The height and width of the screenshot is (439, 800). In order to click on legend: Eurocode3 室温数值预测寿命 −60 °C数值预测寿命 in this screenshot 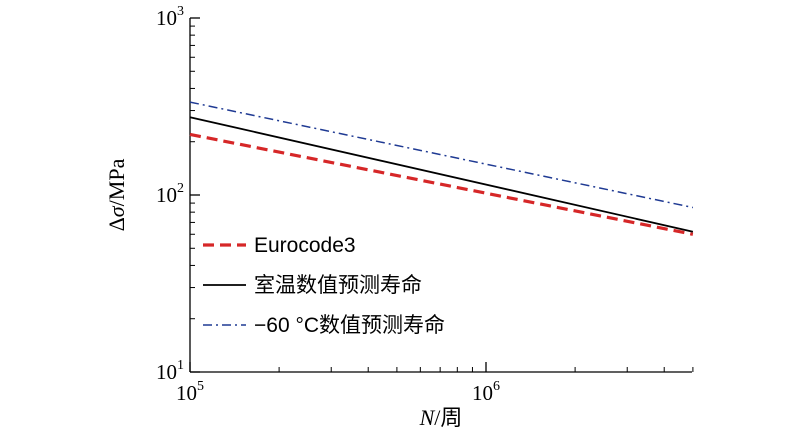, I will do `click(324, 285)`.